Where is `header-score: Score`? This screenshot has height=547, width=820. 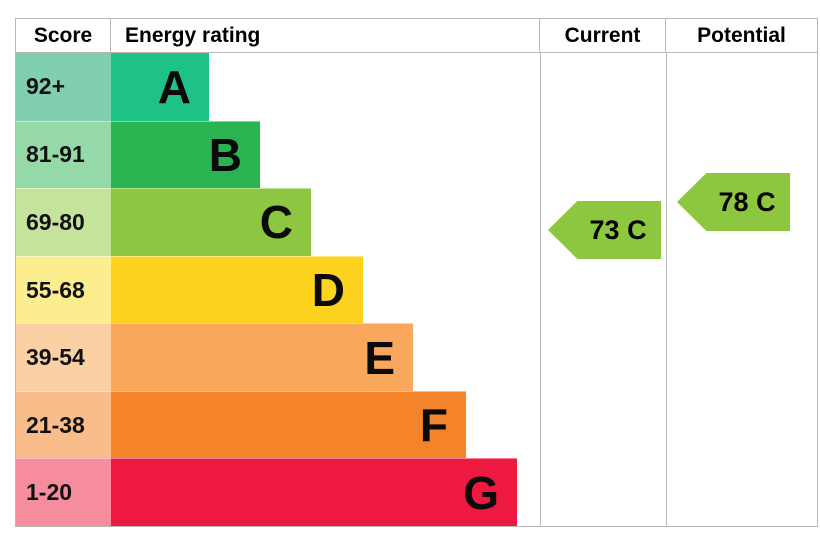 header-score: Score is located at coordinates (63, 35).